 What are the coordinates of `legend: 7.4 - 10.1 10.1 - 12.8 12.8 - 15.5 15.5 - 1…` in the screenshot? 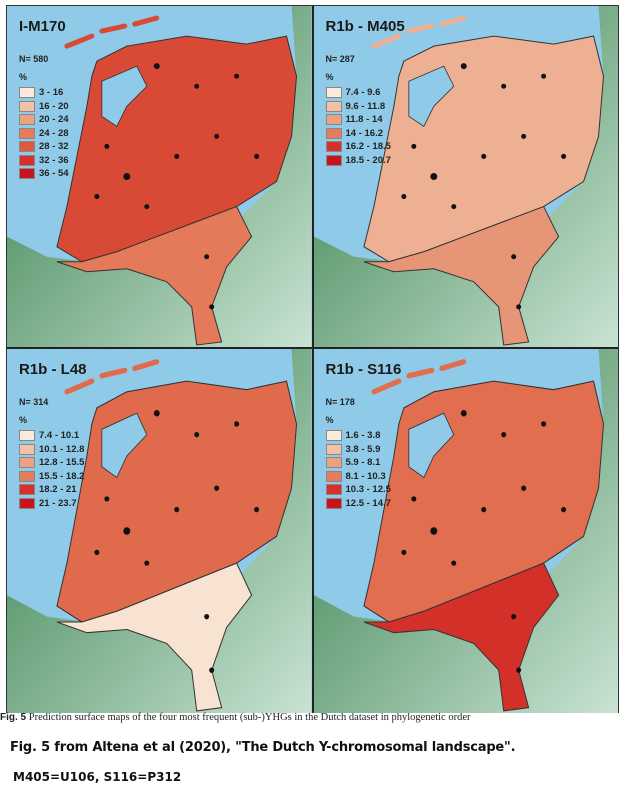 It's located at (51, 469).